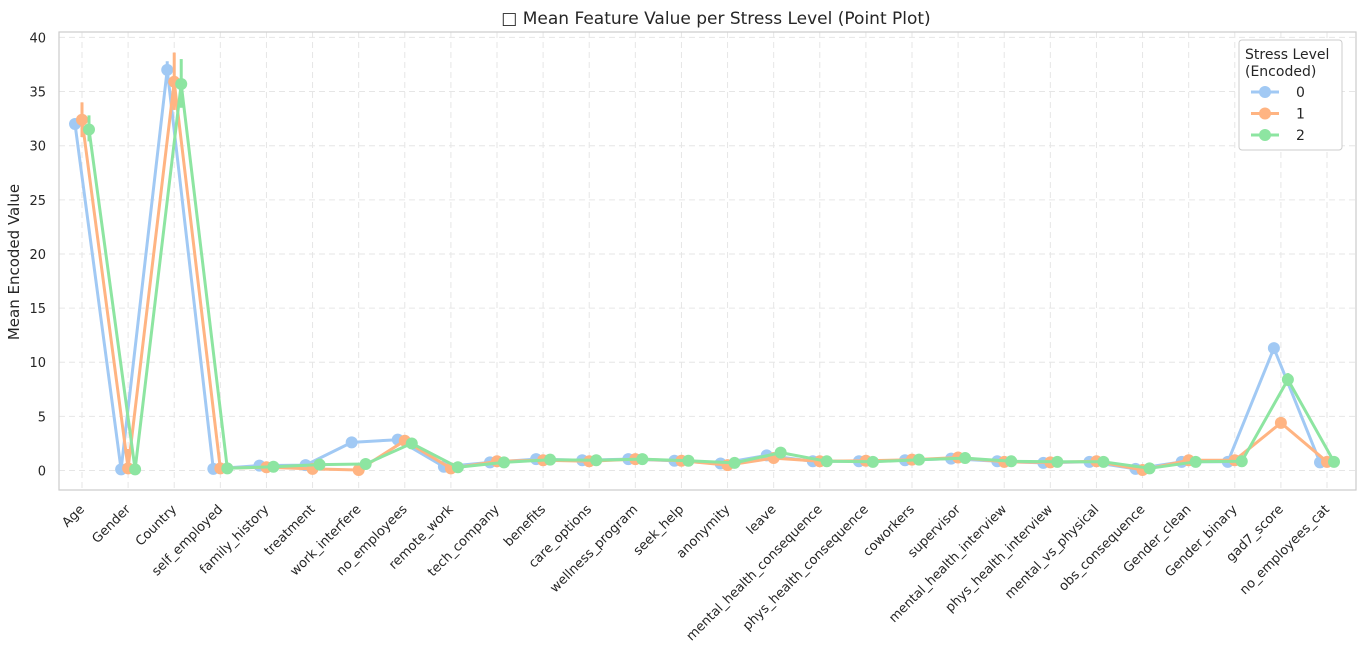 This screenshot has width=1366, height=659. I want to click on x-tick-label: leave, so click(762, 520).